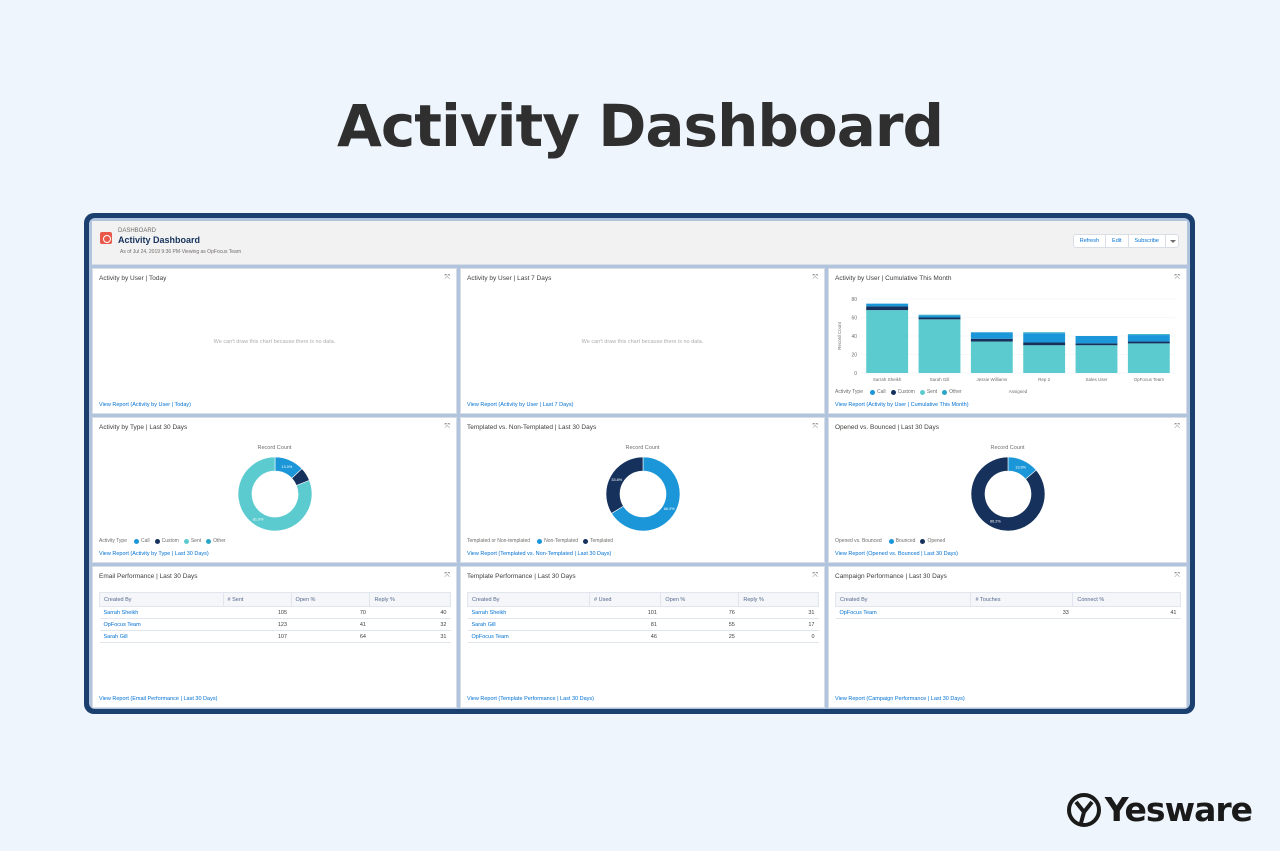  Describe the element at coordinates (275, 624) in the screenshot. I see `table-row: OpFocus Team 123 41 32` at that location.